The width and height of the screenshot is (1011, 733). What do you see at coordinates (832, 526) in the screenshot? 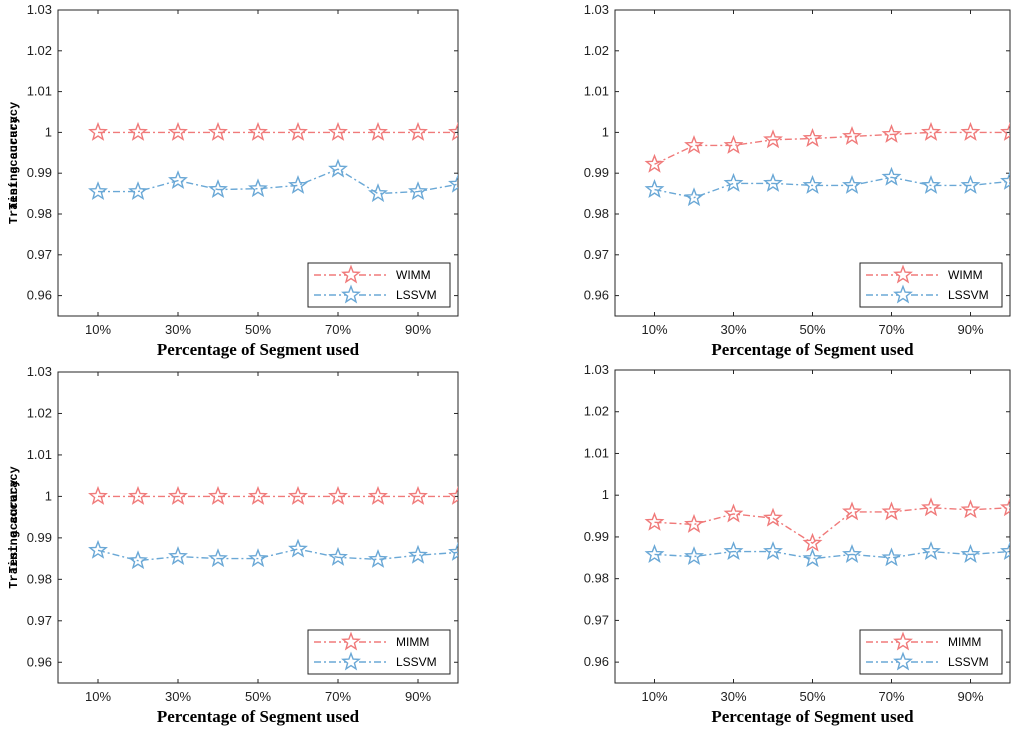
I see `series-line-mimm` at bounding box center [832, 526].